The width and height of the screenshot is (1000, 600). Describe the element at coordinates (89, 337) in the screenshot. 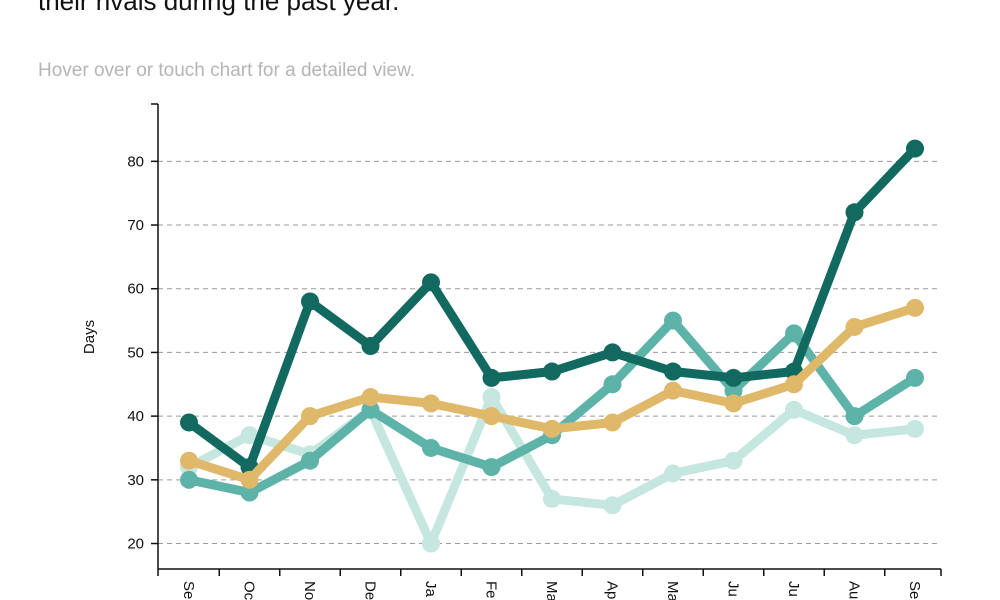

I see `y-axis-label: Days` at that location.